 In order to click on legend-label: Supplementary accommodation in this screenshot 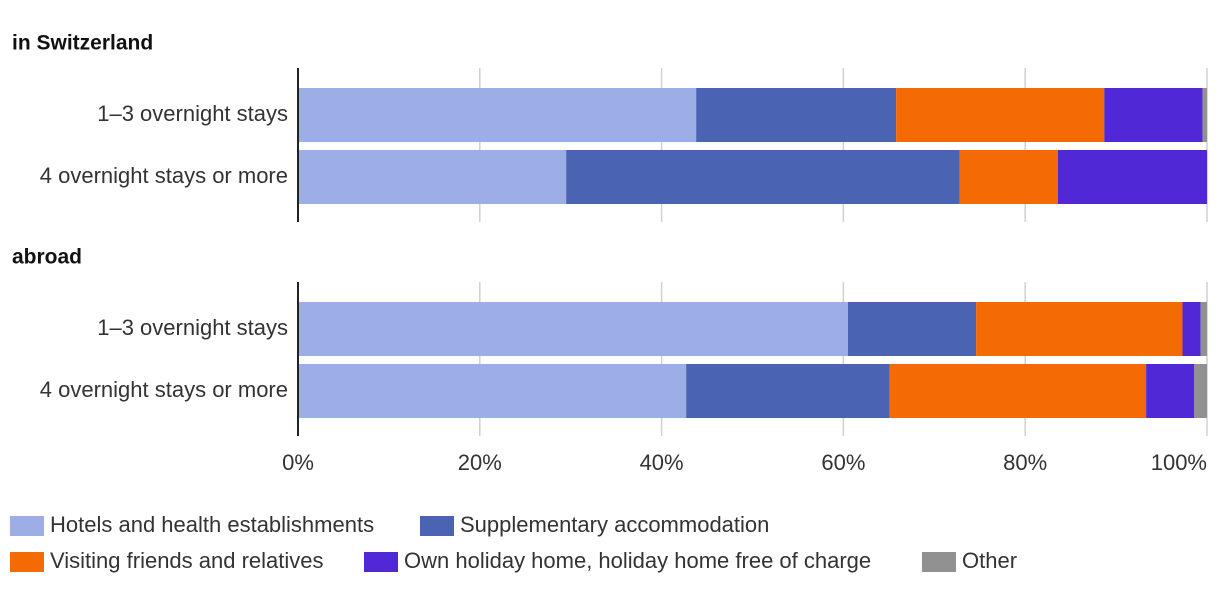, I will do `click(614, 524)`.